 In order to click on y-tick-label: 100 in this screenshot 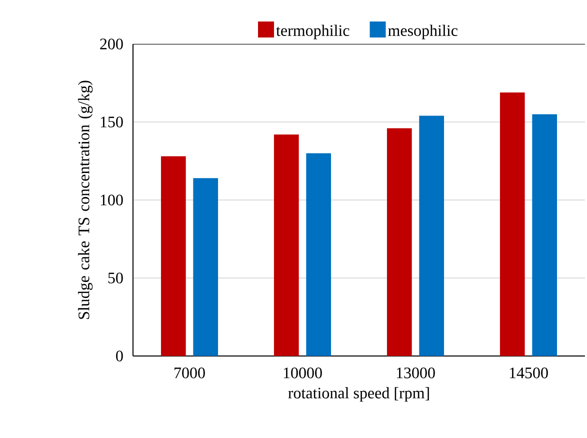, I will do `click(111, 200)`.